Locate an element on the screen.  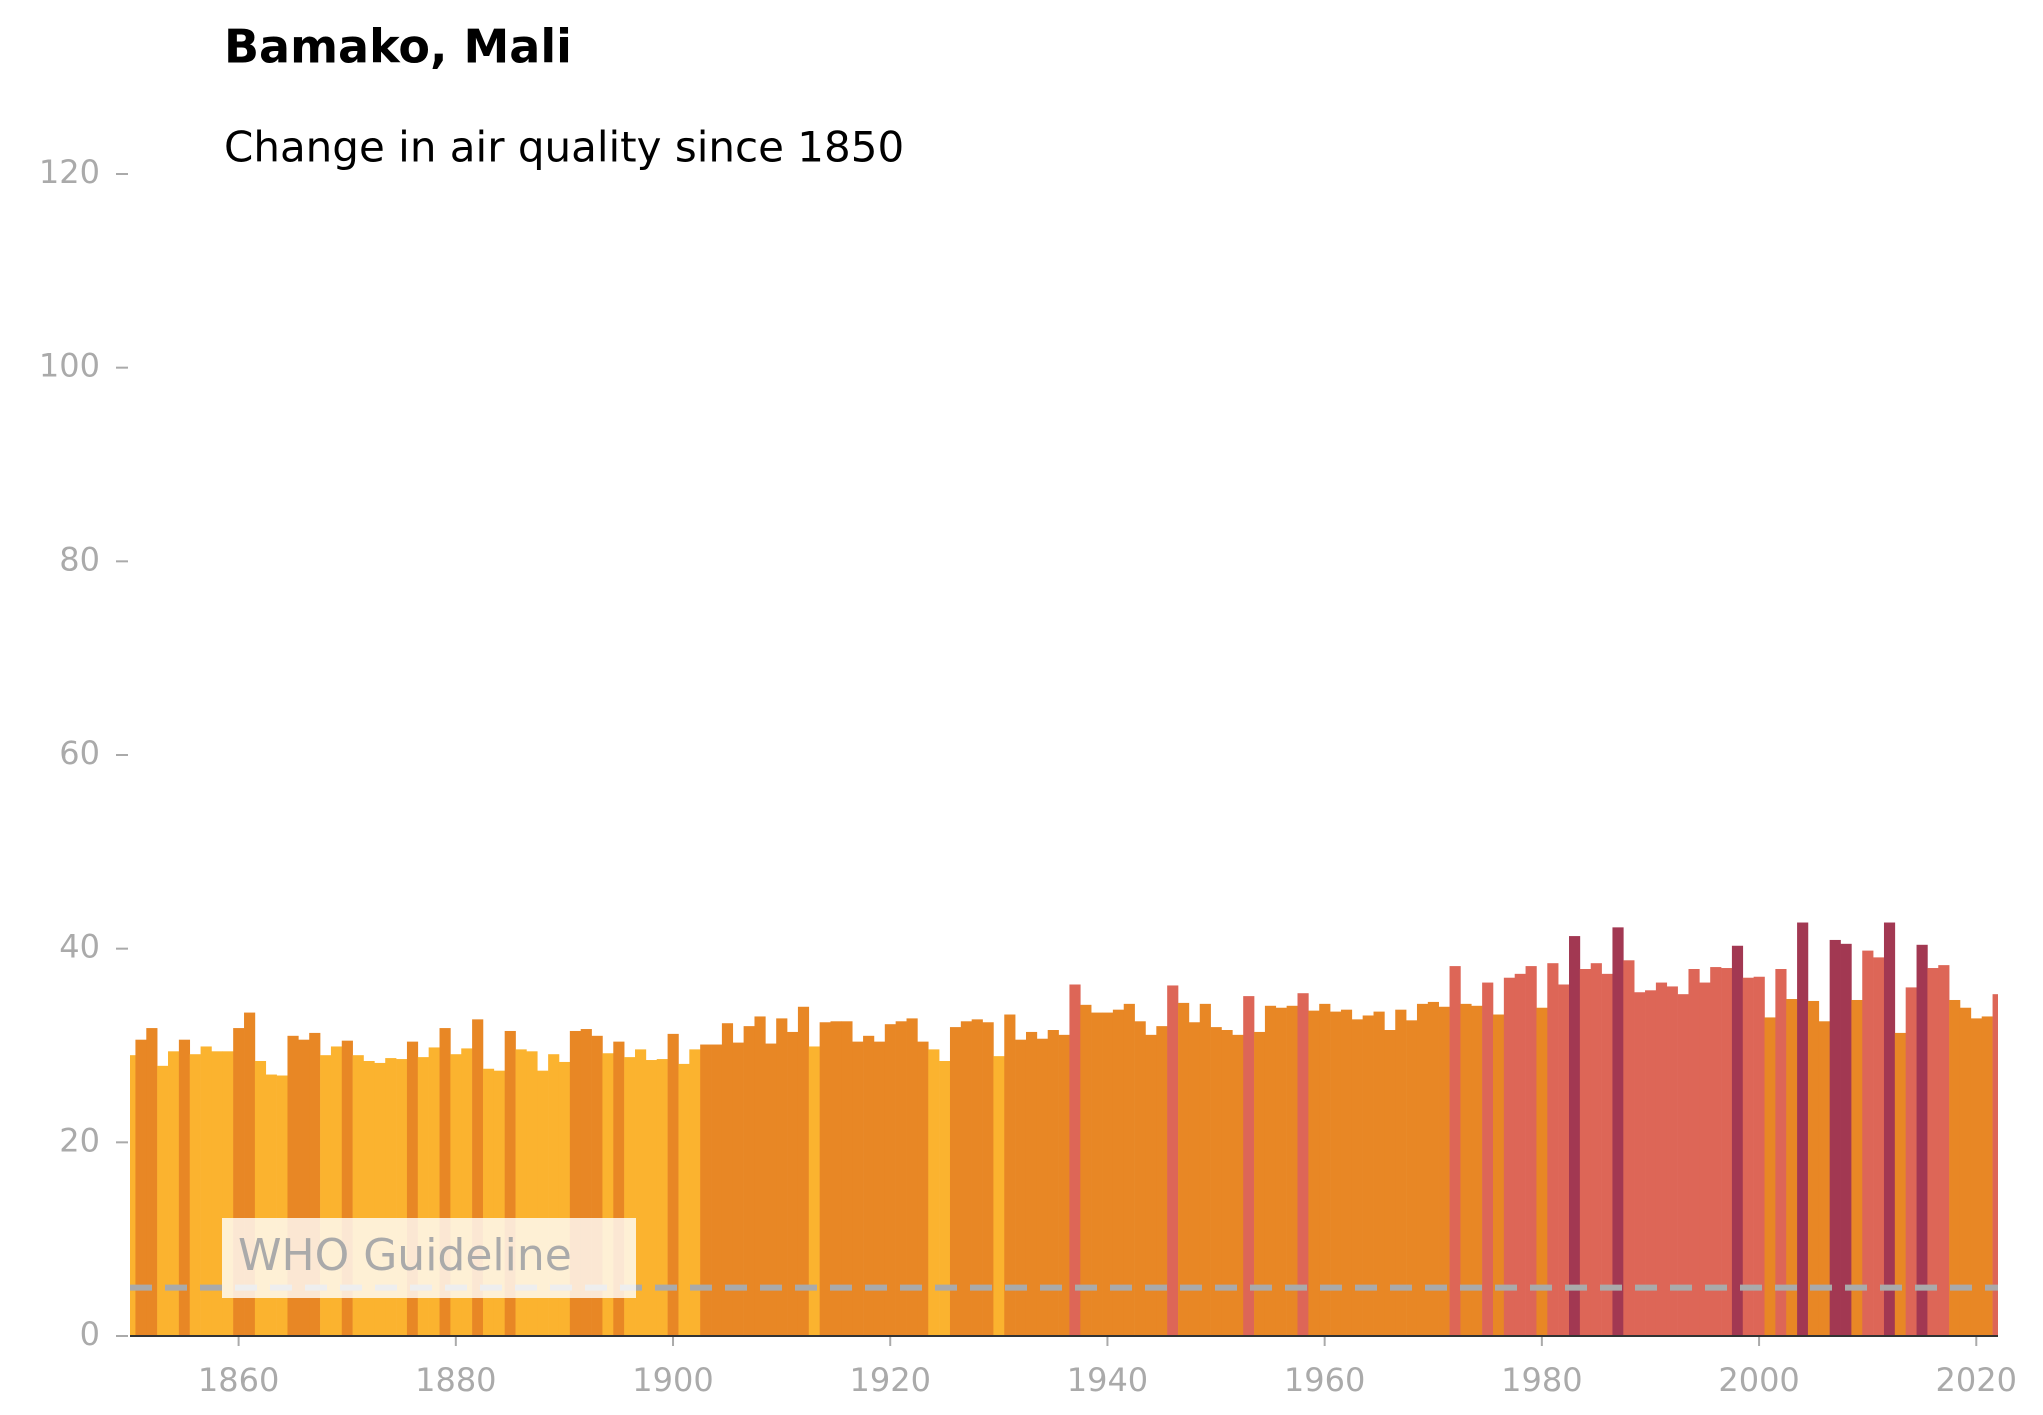
x-tick-label: 1860 is located at coordinates (238, 1380).